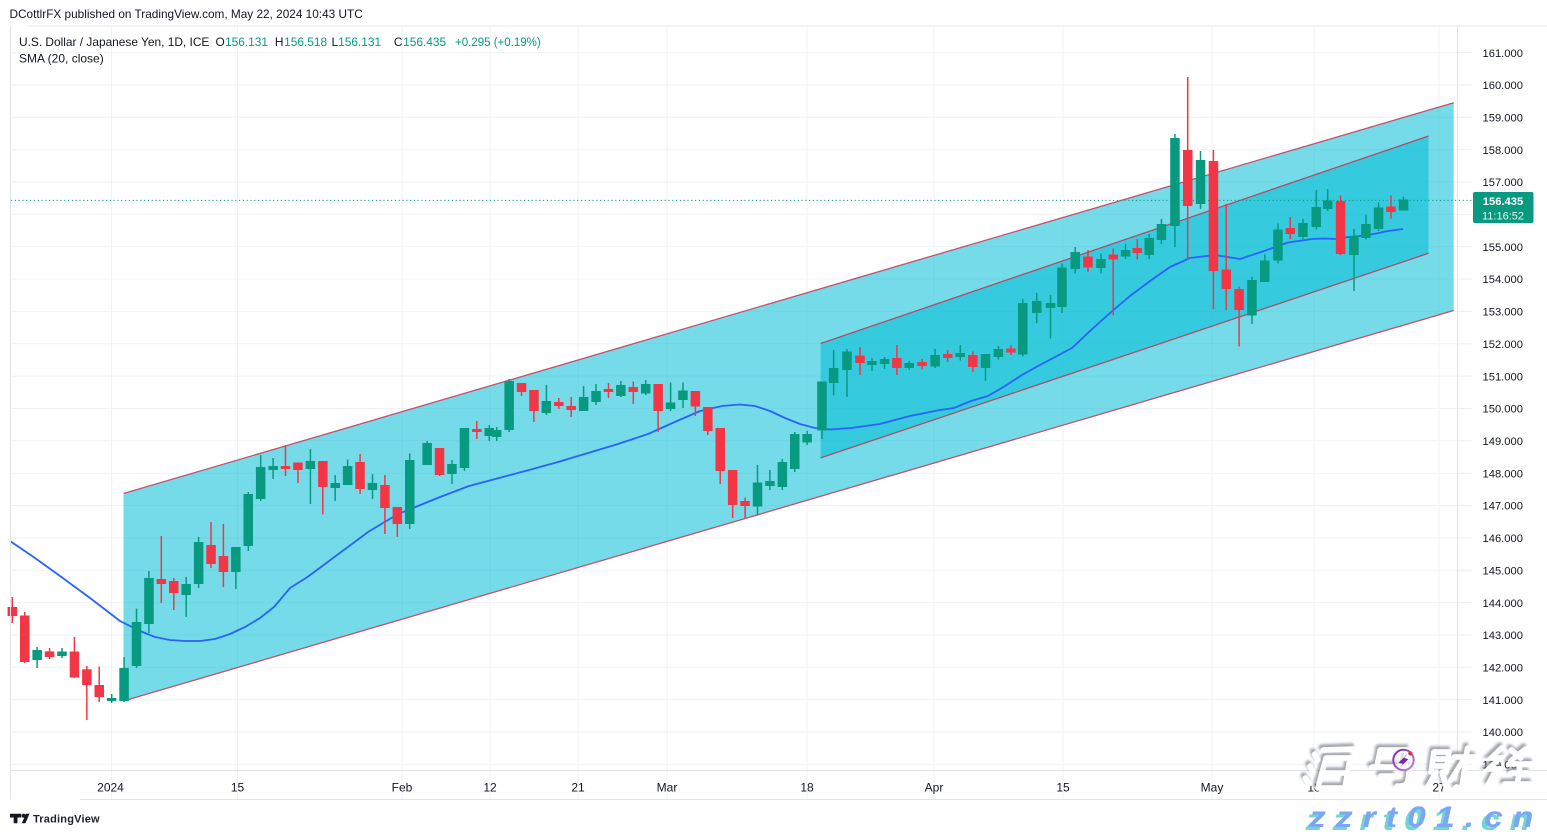 Image resolution: width=1547 pixels, height=836 pixels. What do you see at coordinates (1503, 442) in the screenshot?
I see `svg-text: 149.000` at bounding box center [1503, 442].